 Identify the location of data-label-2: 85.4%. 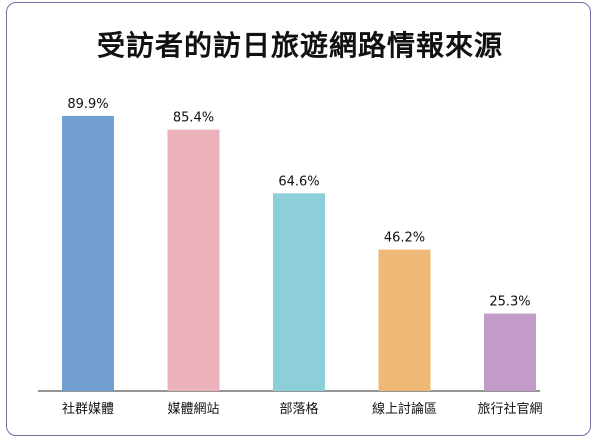
(193, 118).